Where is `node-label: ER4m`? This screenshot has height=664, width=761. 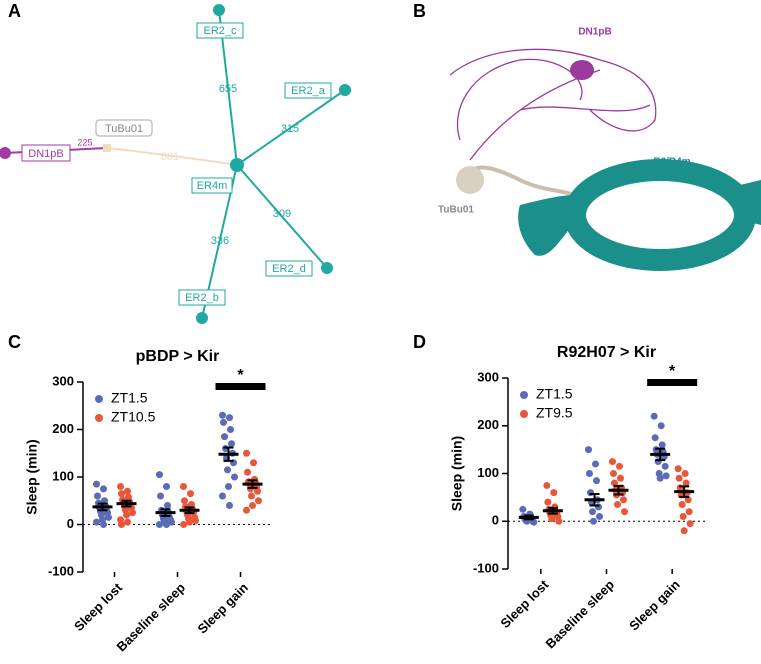
node-label: ER4m is located at coordinates (212, 186).